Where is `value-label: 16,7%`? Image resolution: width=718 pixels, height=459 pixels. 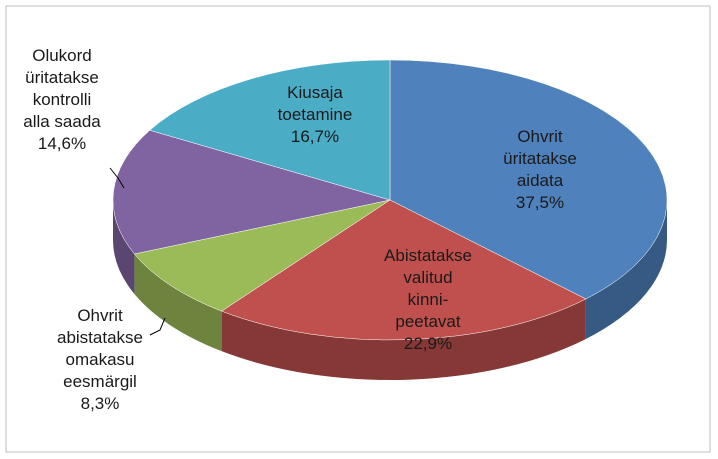 value-label: 16,7% is located at coordinates (315, 136).